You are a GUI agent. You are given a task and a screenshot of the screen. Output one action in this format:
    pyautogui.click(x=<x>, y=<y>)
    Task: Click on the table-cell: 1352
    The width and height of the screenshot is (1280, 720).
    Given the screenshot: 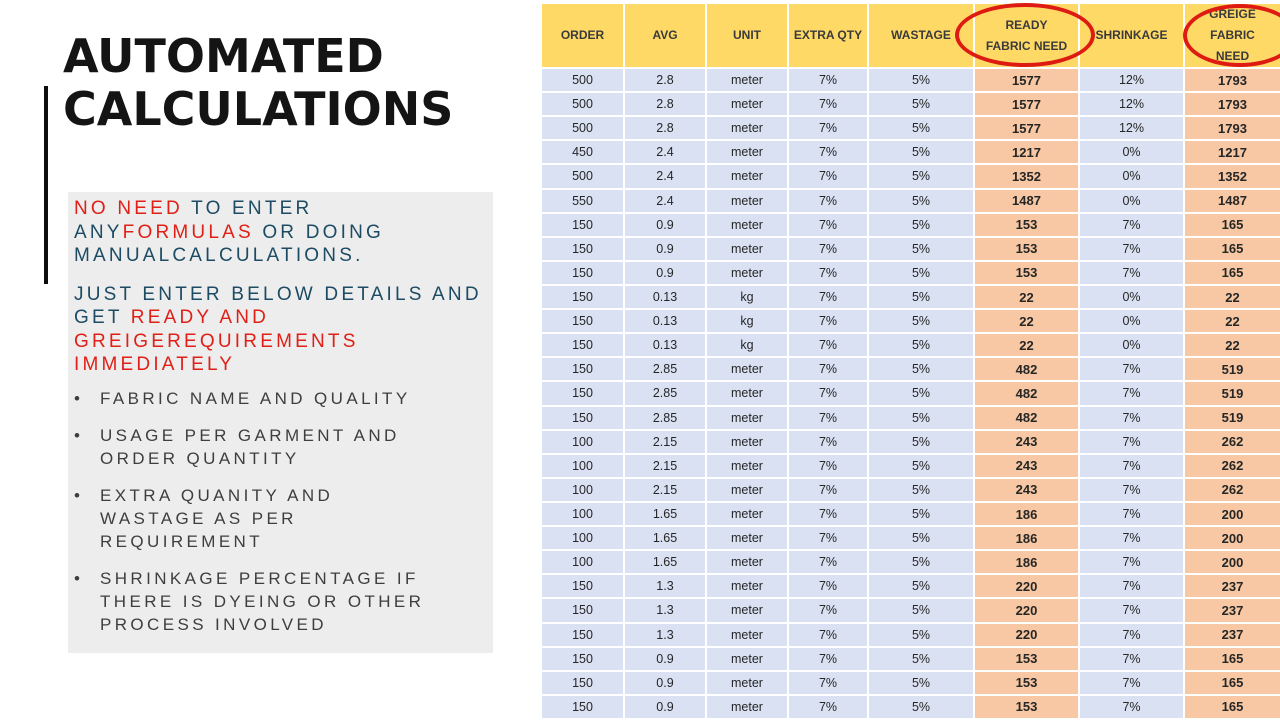 What is the action you would take?
    pyautogui.click(x=1231, y=176)
    